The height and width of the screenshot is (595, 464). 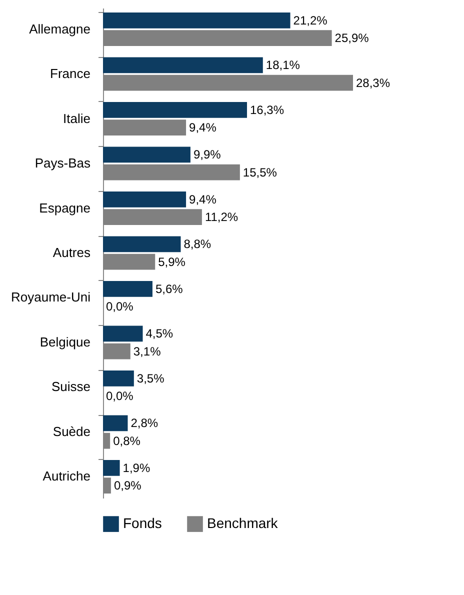 What do you see at coordinates (150, 378) in the screenshot?
I see `data-label: 3,5%` at bounding box center [150, 378].